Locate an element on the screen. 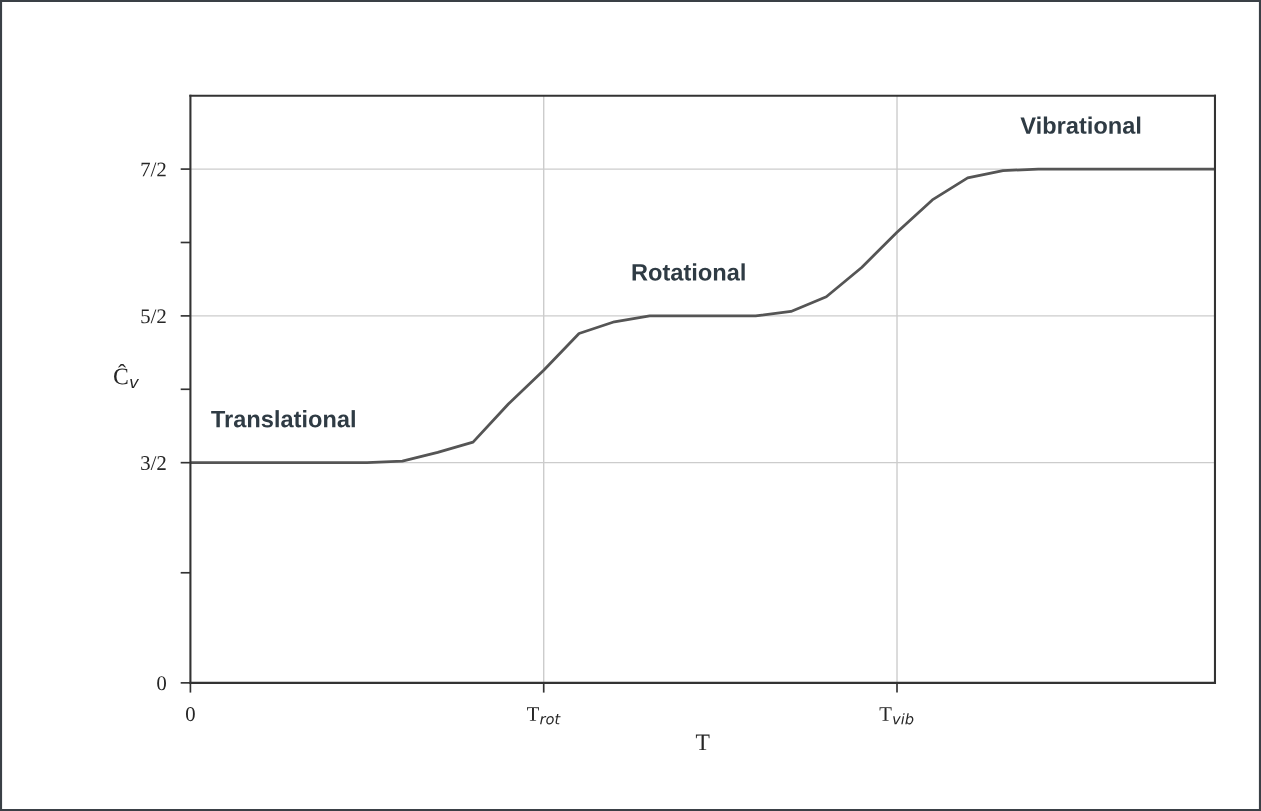 This screenshot has width=1261, height=811. y-tick-label: 0 is located at coordinates (162, 683).